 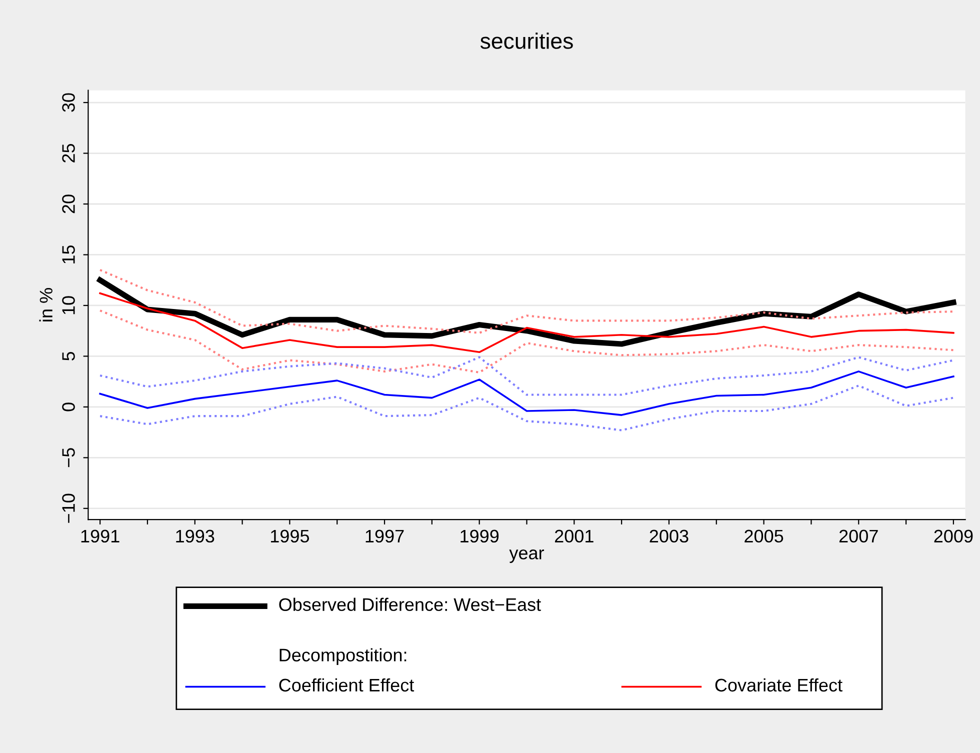 I want to click on chart-title: securities, so click(x=526, y=40).